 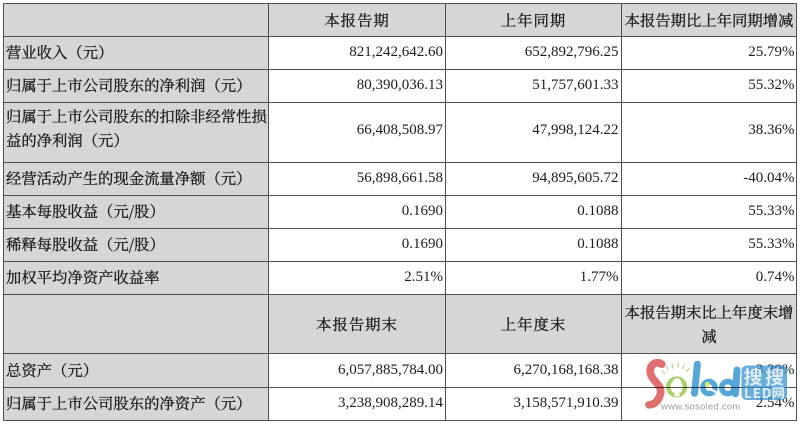 I want to click on svg-text: 网, so click(x=779, y=392).